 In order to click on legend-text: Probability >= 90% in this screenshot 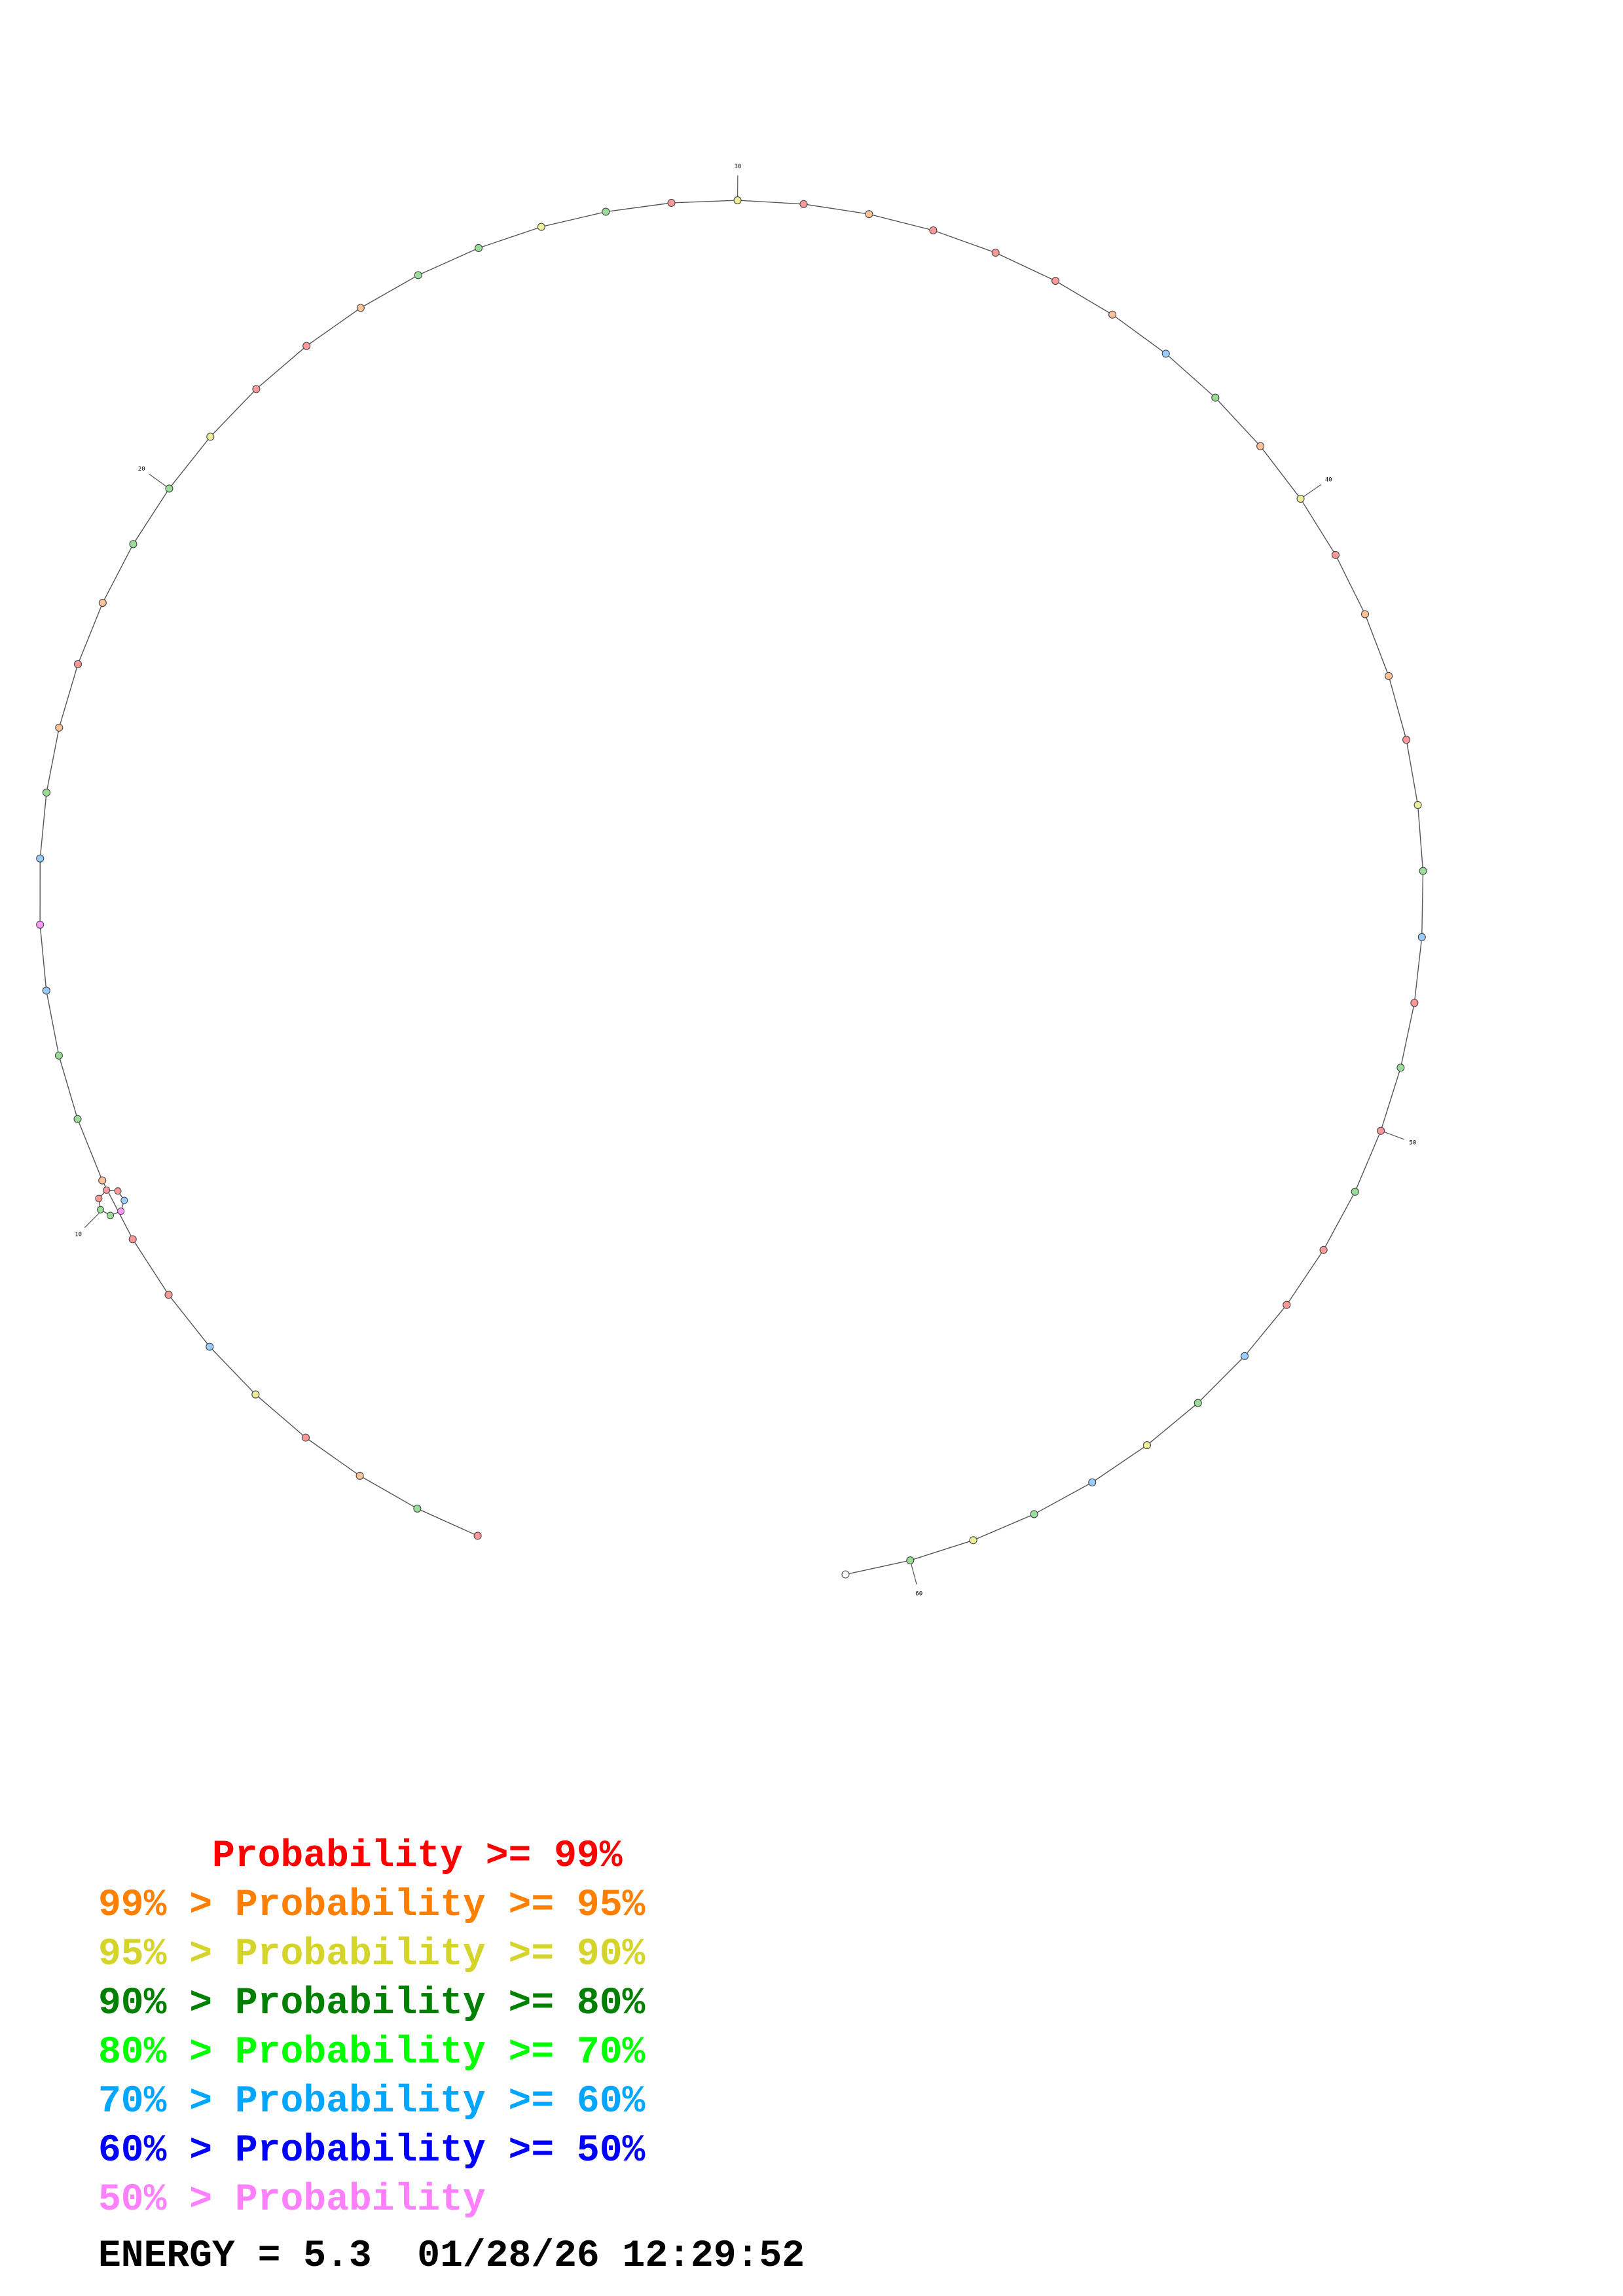, I will do `click(440, 1955)`.